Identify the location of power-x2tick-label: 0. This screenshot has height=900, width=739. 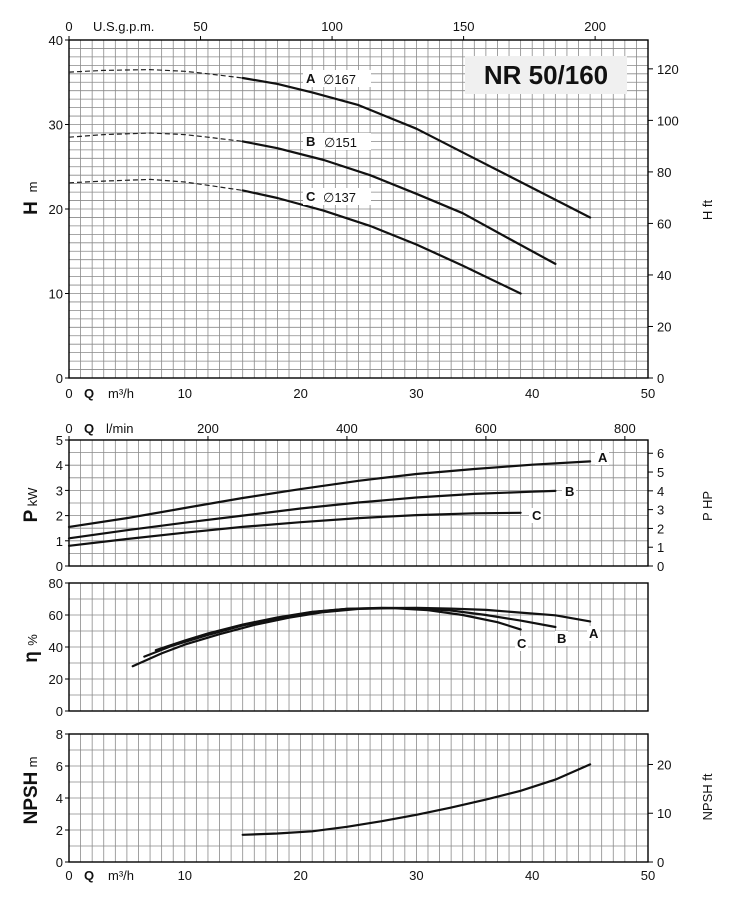
(68, 428).